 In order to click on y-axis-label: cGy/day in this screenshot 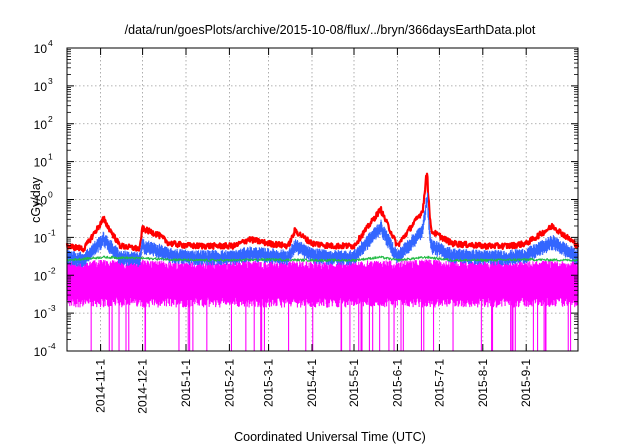, I will do `click(36, 199)`.